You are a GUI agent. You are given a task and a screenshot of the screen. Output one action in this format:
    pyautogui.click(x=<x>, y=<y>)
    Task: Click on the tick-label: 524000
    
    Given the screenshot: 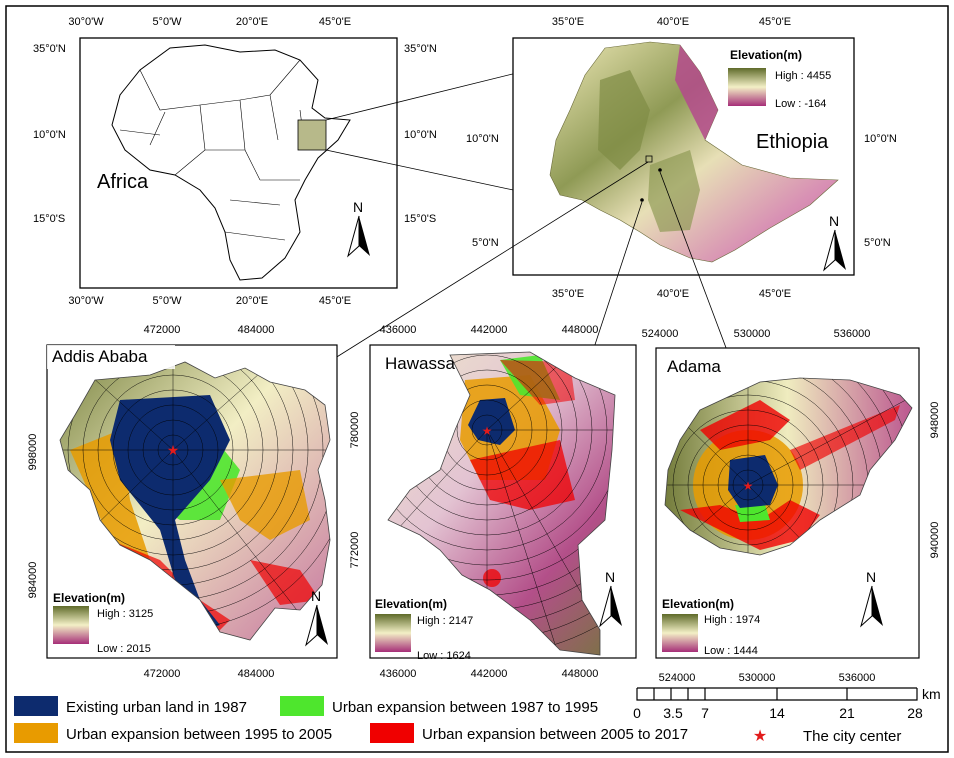 What is the action you would take?
    pyautogui.click(x=677, y=678)
    